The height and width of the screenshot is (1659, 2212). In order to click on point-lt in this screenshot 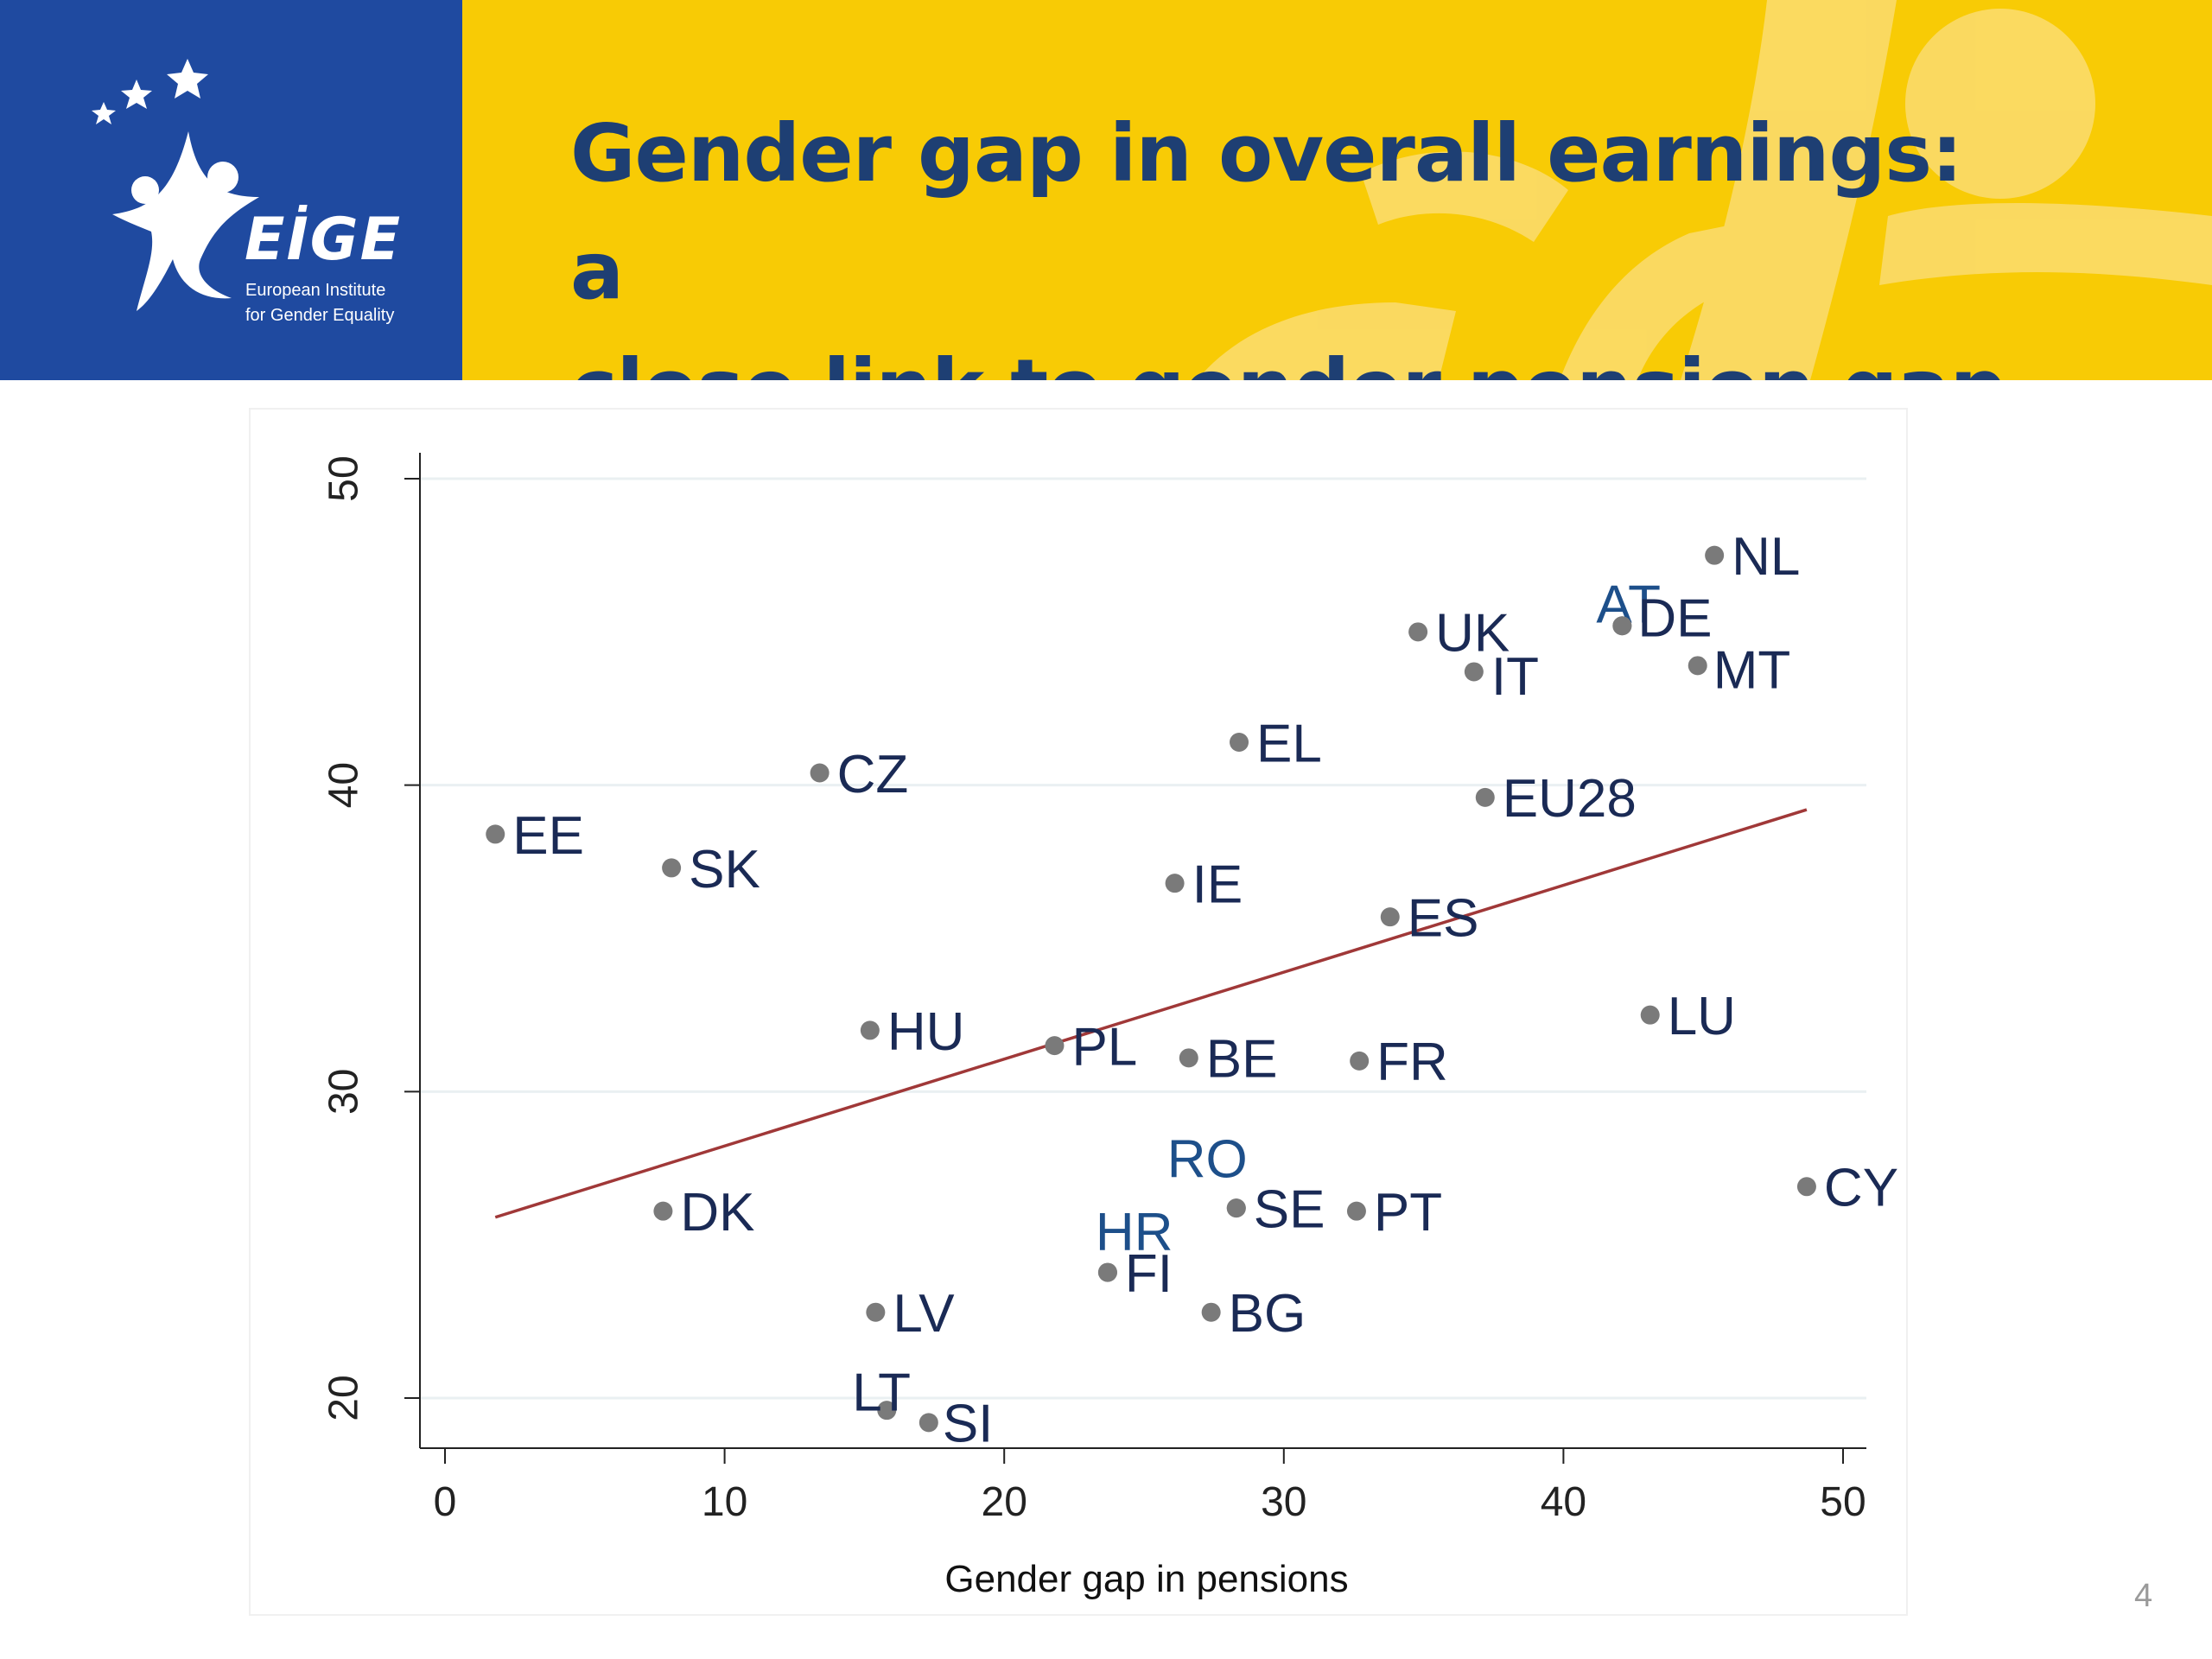, I will do `click(887, 1411)`.